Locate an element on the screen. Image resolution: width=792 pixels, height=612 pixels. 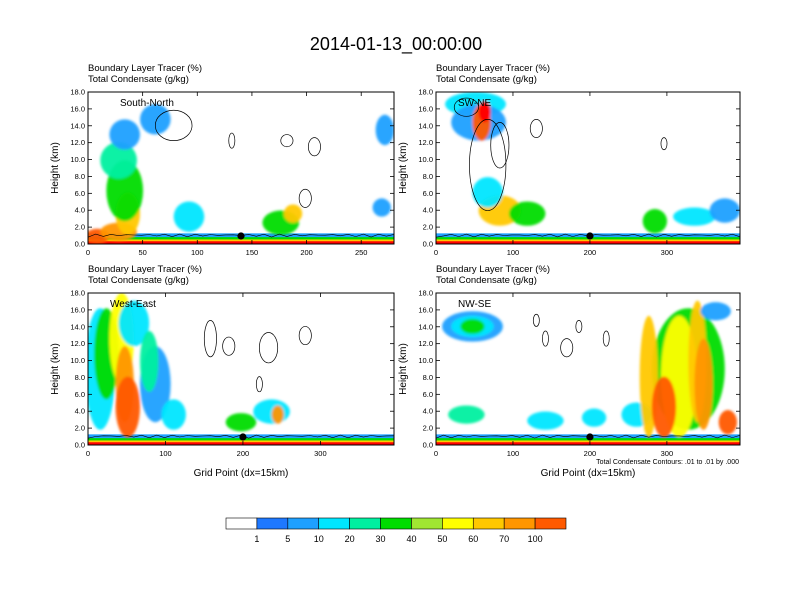
panel-subtitle-1: Boundary Layer Tracer (%) is located at coordinates (145, 68).